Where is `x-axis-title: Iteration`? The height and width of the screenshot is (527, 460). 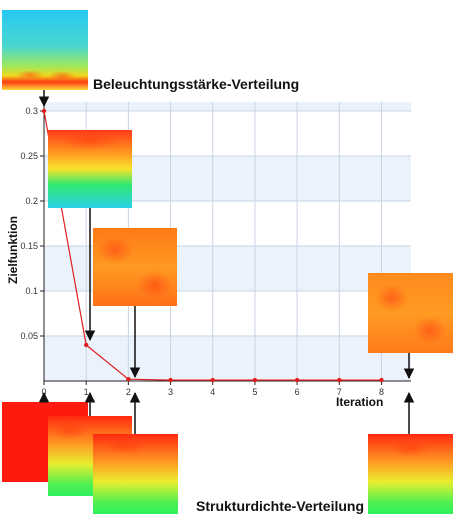
x-axis-title: Iteration is located at coordinates (359, 402).